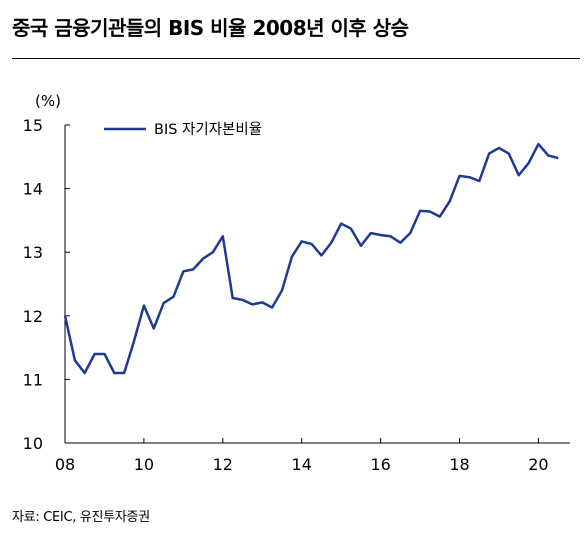  What do you see at coordinates (296, 58) in the screenshot?
I see `title-divider` at bounding box center [296, 58].